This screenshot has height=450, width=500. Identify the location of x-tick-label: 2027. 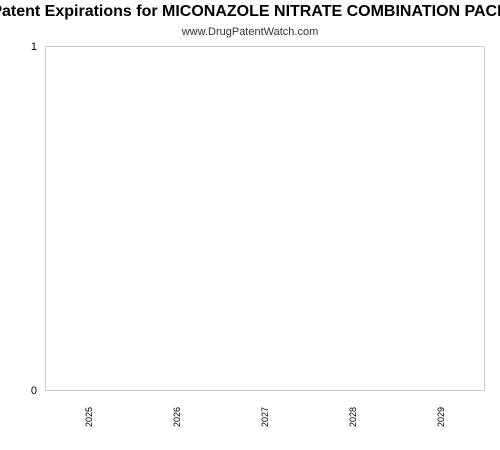
(265, 417).